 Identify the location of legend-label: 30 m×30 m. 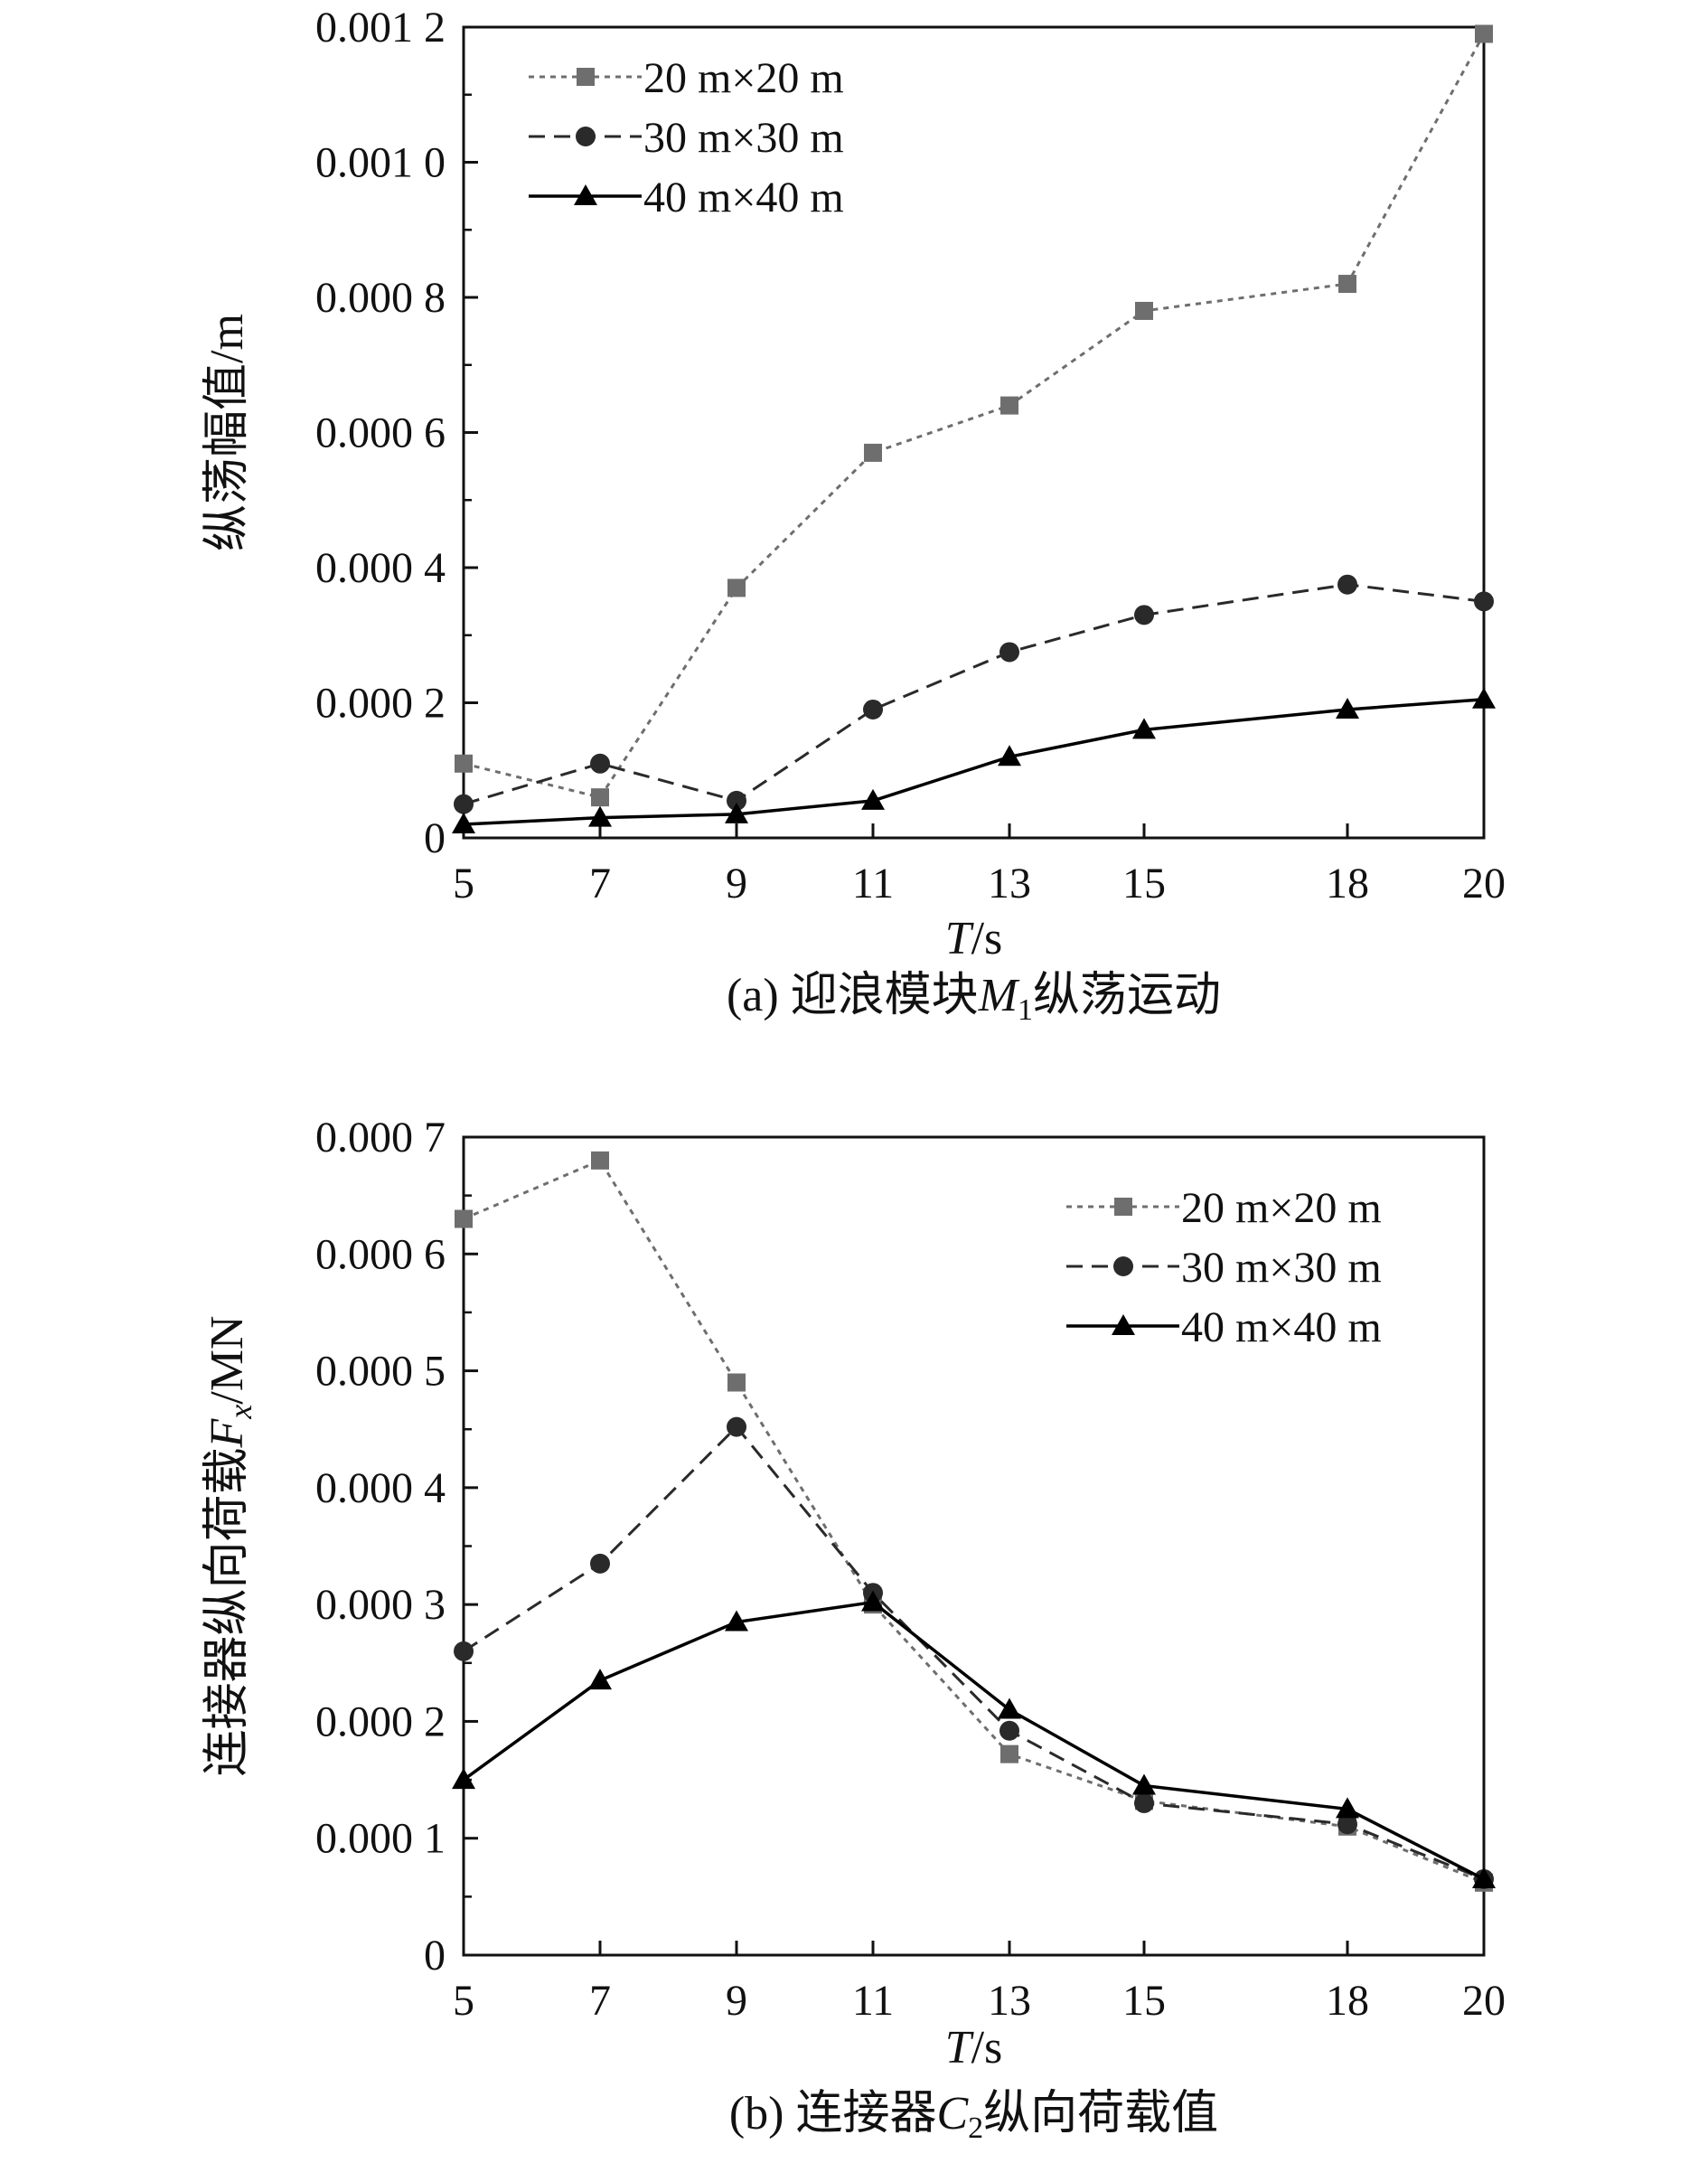
(743, 138).